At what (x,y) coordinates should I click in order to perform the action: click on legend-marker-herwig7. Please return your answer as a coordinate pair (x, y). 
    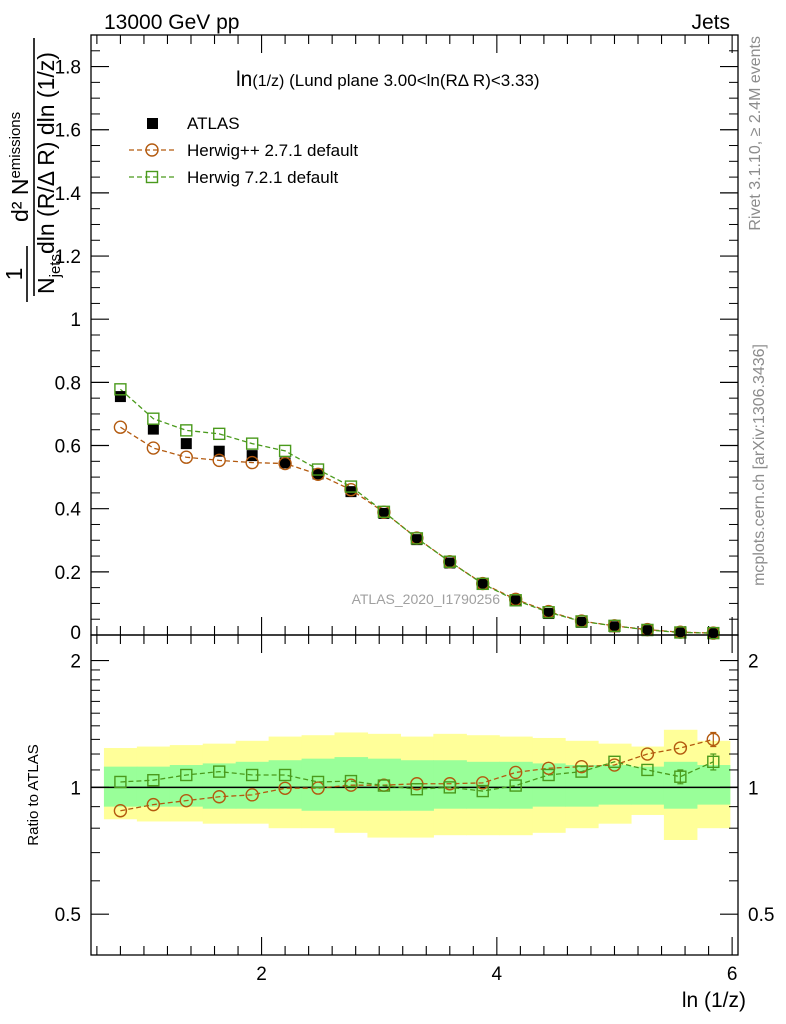
    Looking at the image, I should click on (152, 177).